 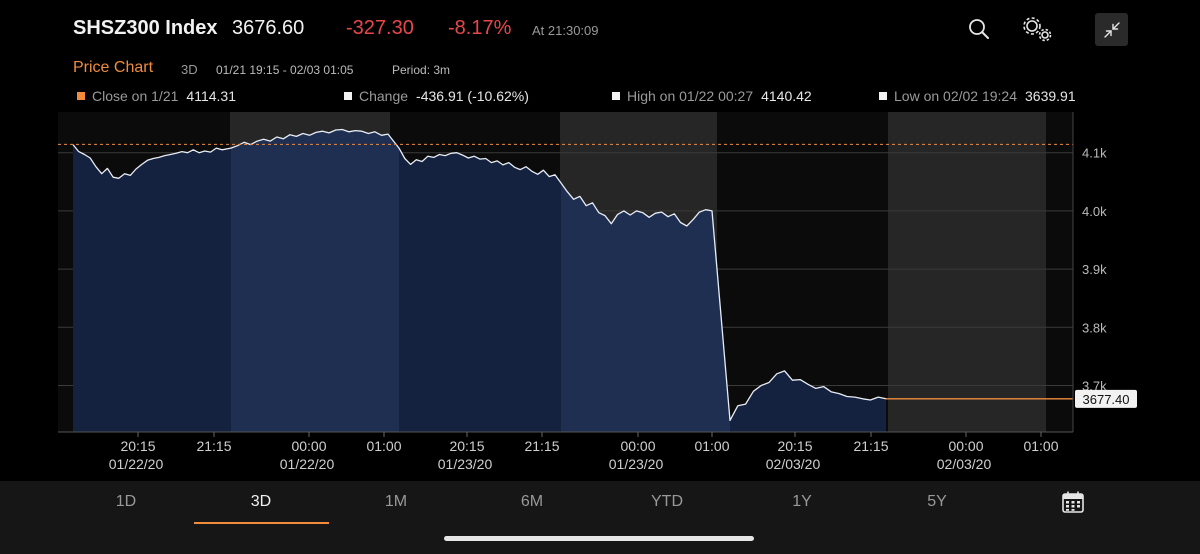 What do you see at coordinates (883, 96) in the screenshot?
I see `low-marker` at bounding box center [883, 96].